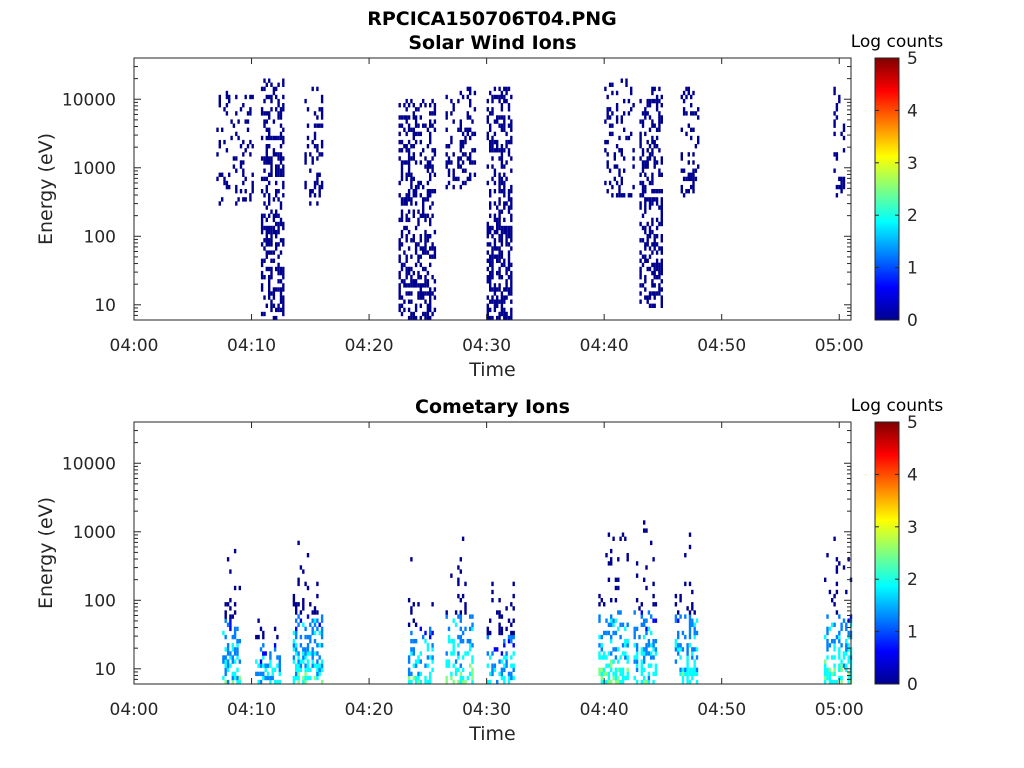 This screenshot has width=1024, height=768. Describe the element at coordinates (94, 169) in the screenshot. I see `y-tick-label: 1000` at that location.